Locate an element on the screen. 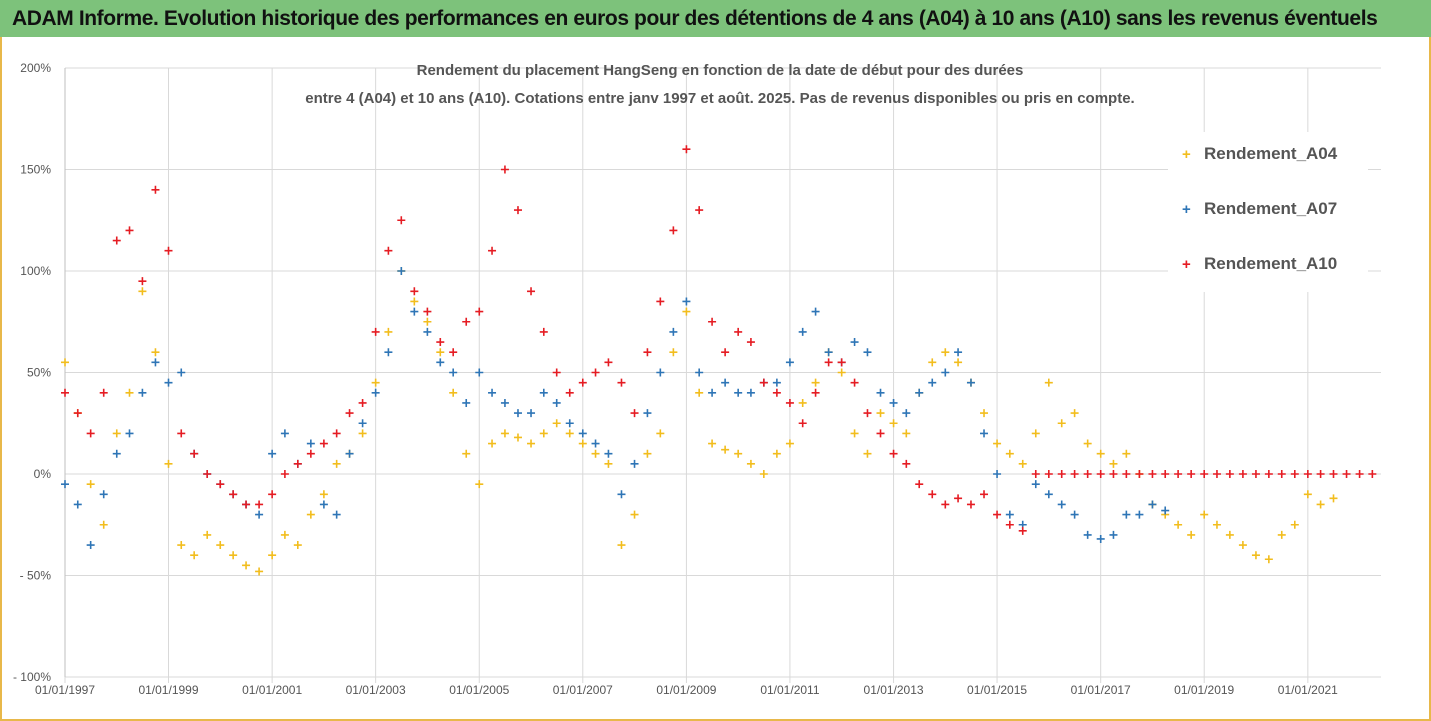  y-tick-label: 150% is located at coordinates (35, 170).